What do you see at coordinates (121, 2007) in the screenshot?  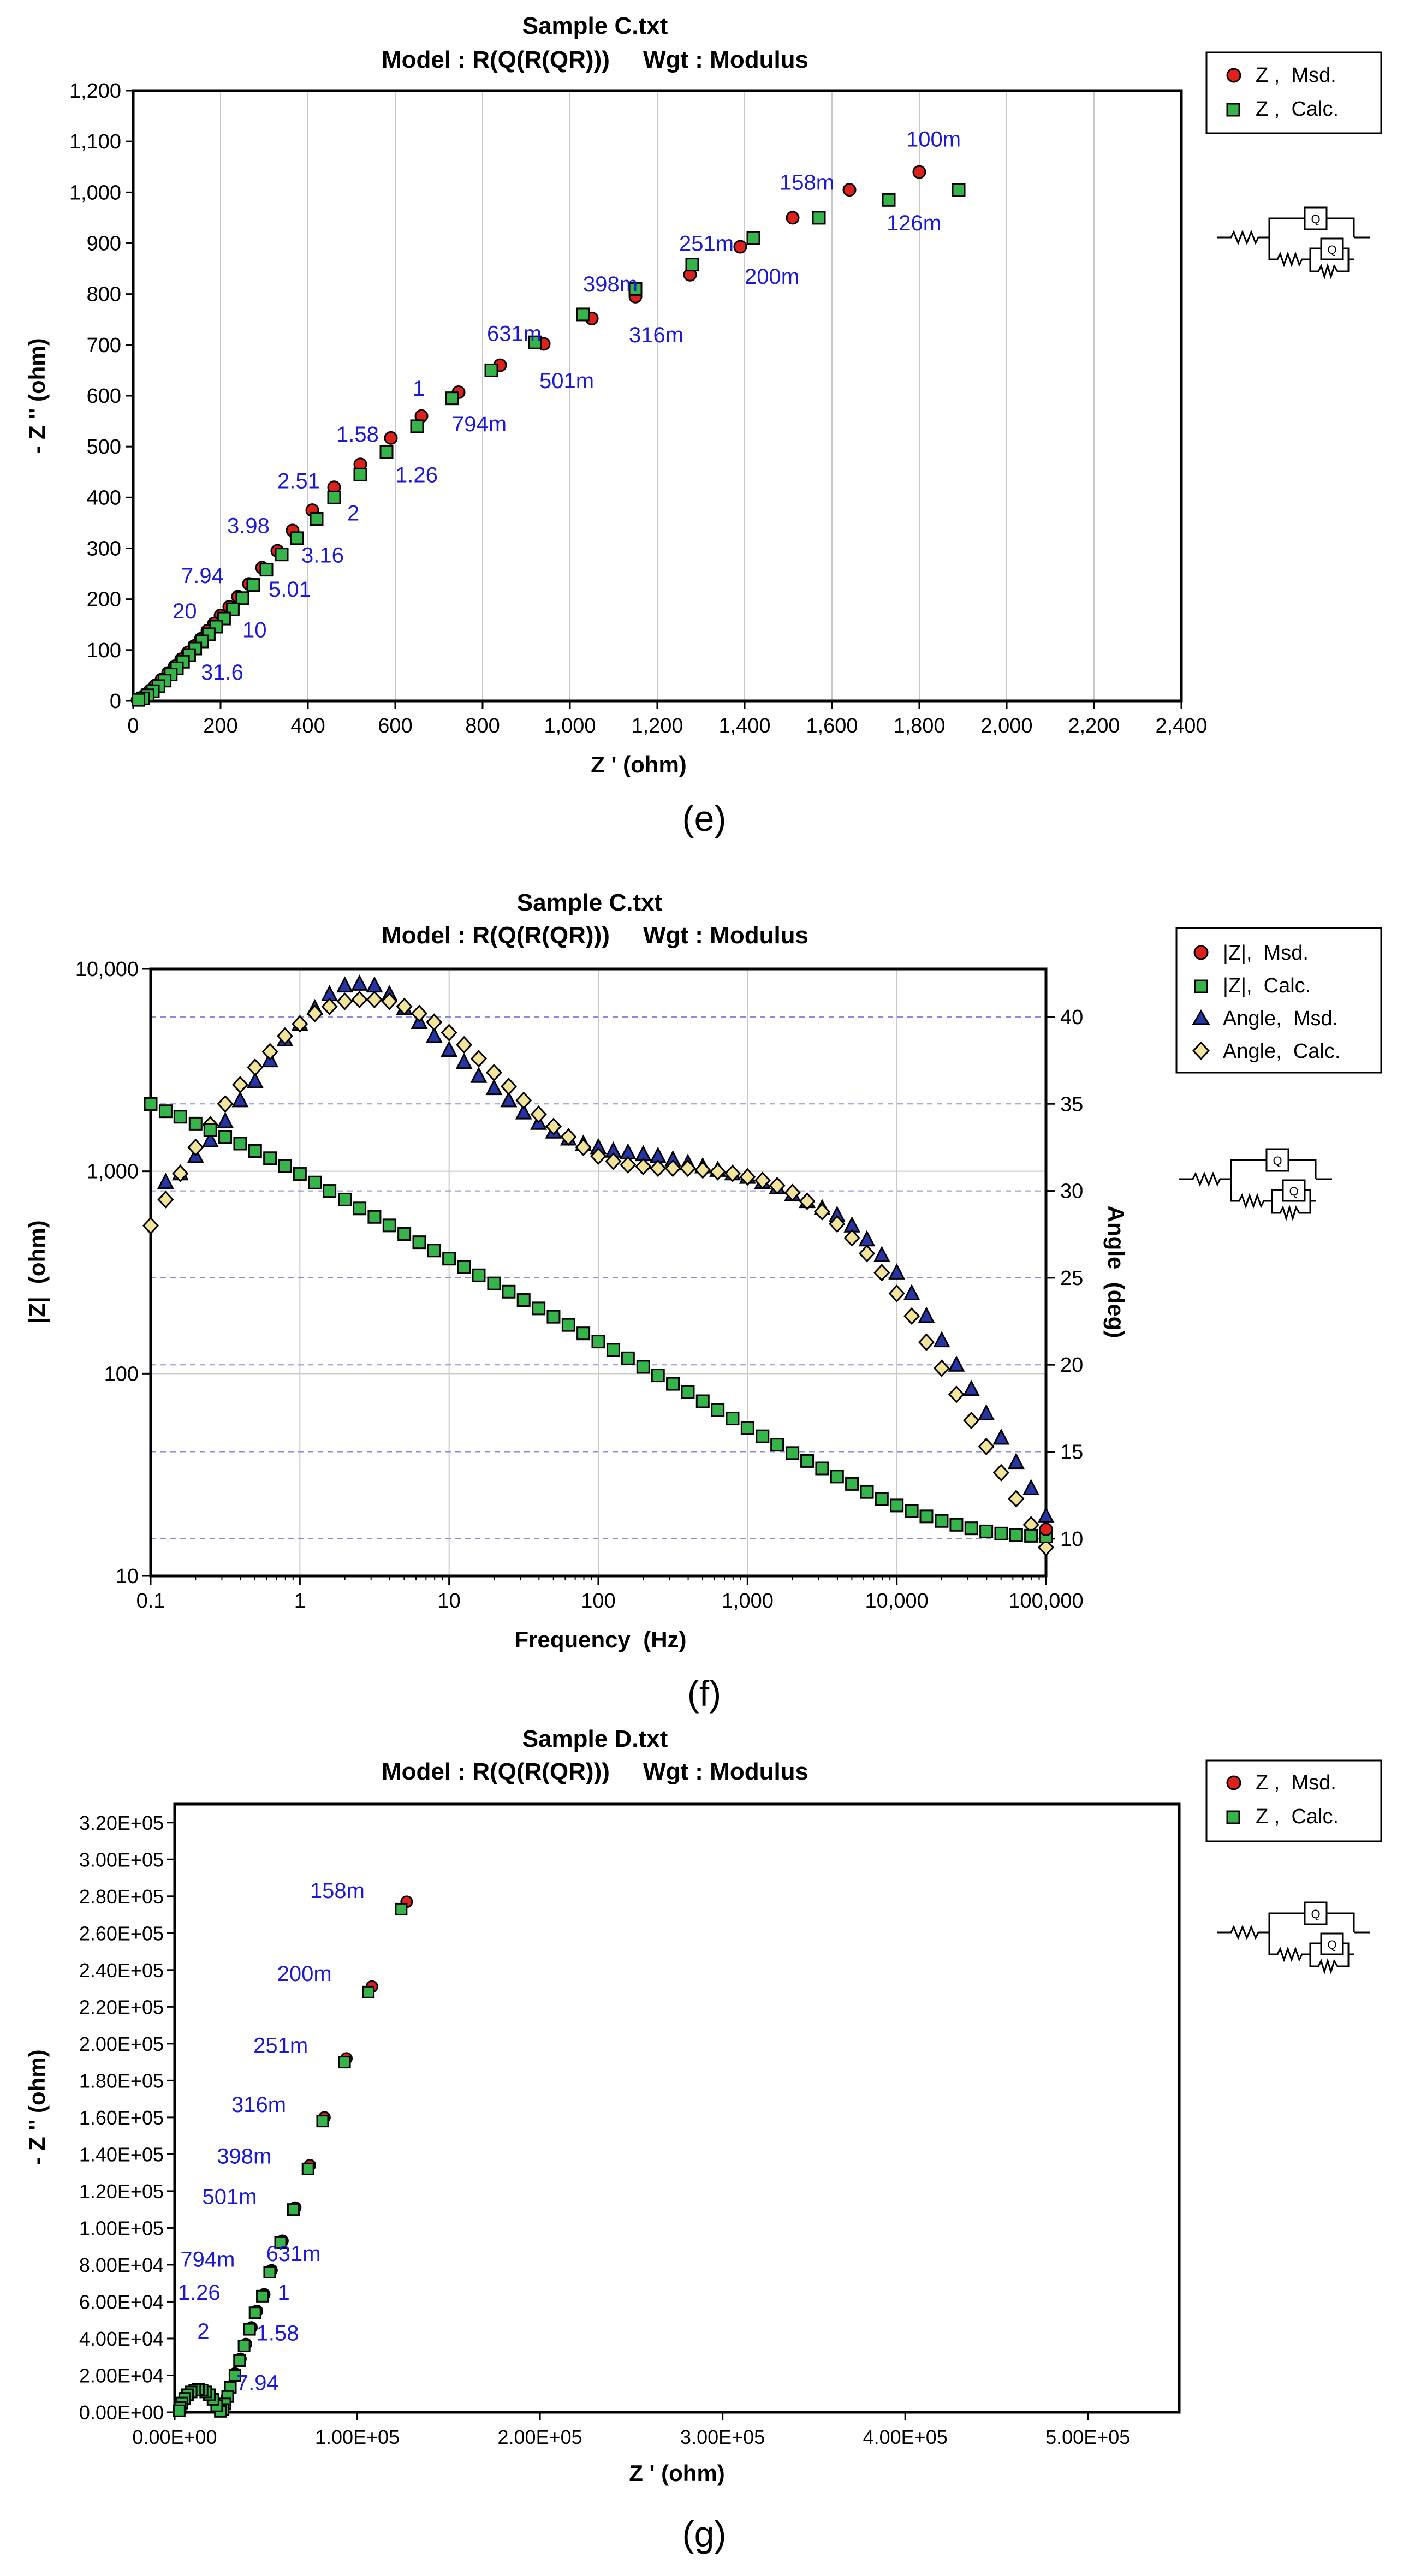 I see `y-tick-label: 2.20E+05` at bounding box center [121, 2007].